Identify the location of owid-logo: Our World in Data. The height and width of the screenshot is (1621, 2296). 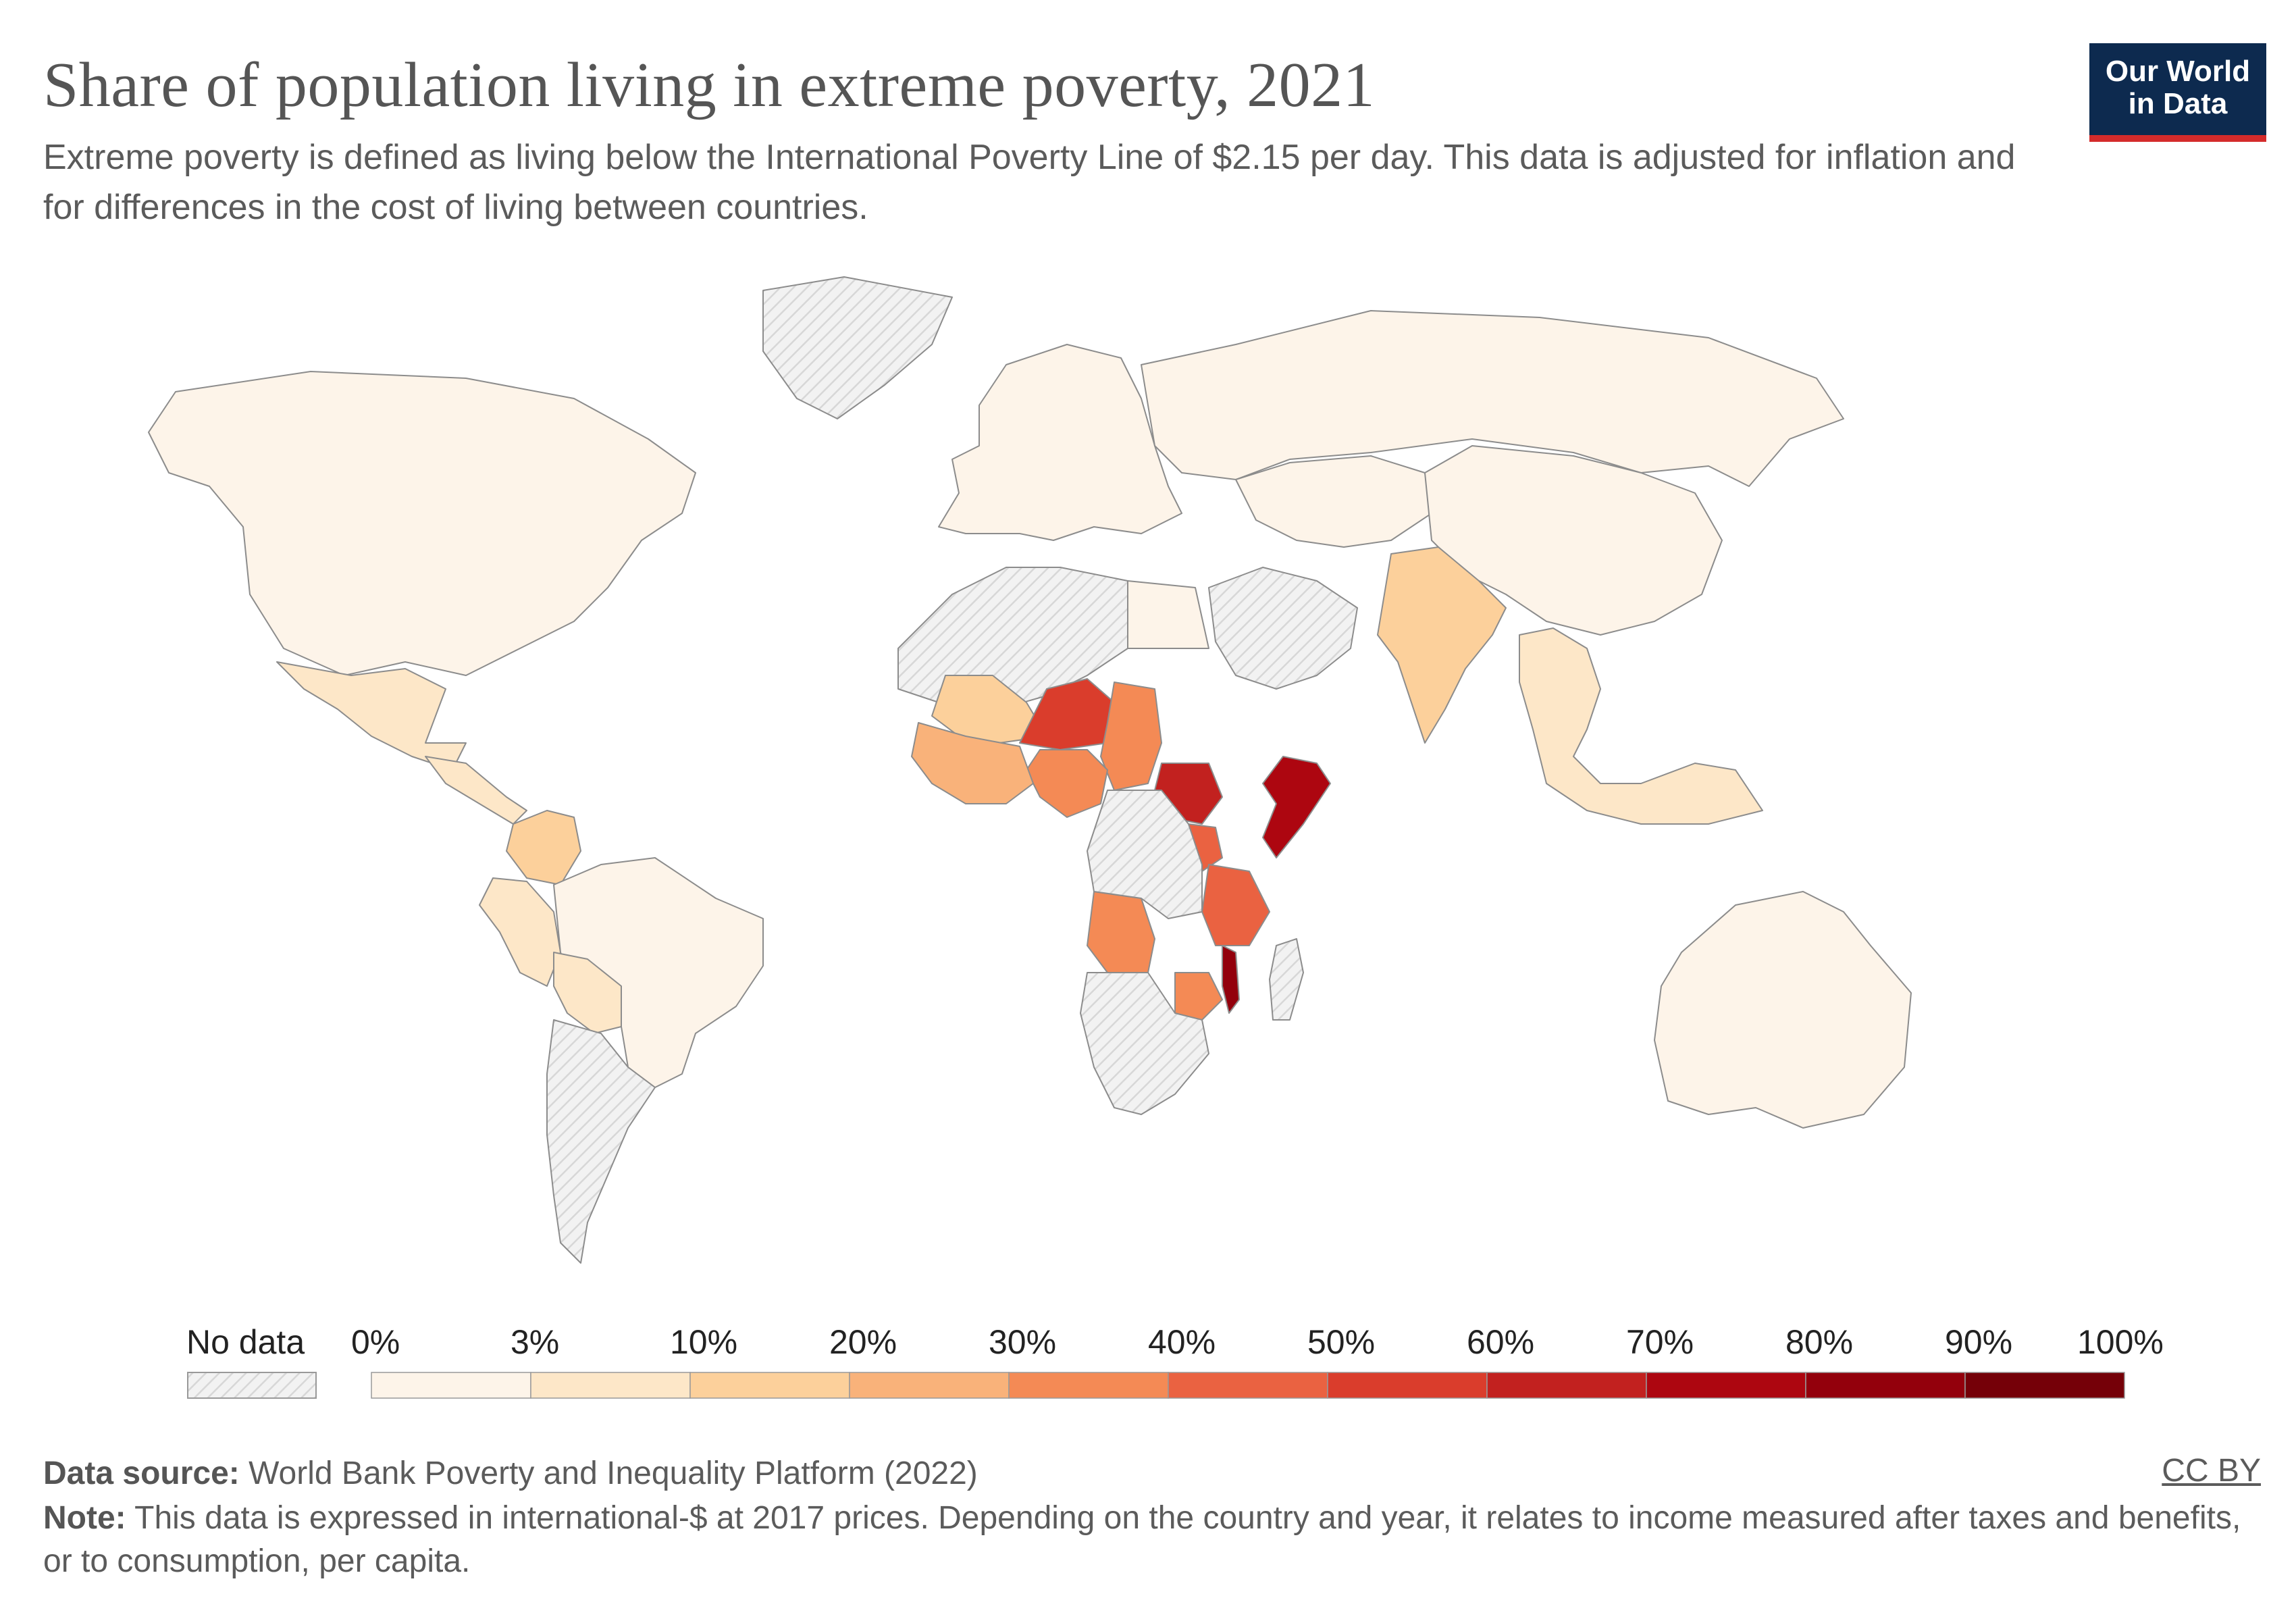
(2177, 92).